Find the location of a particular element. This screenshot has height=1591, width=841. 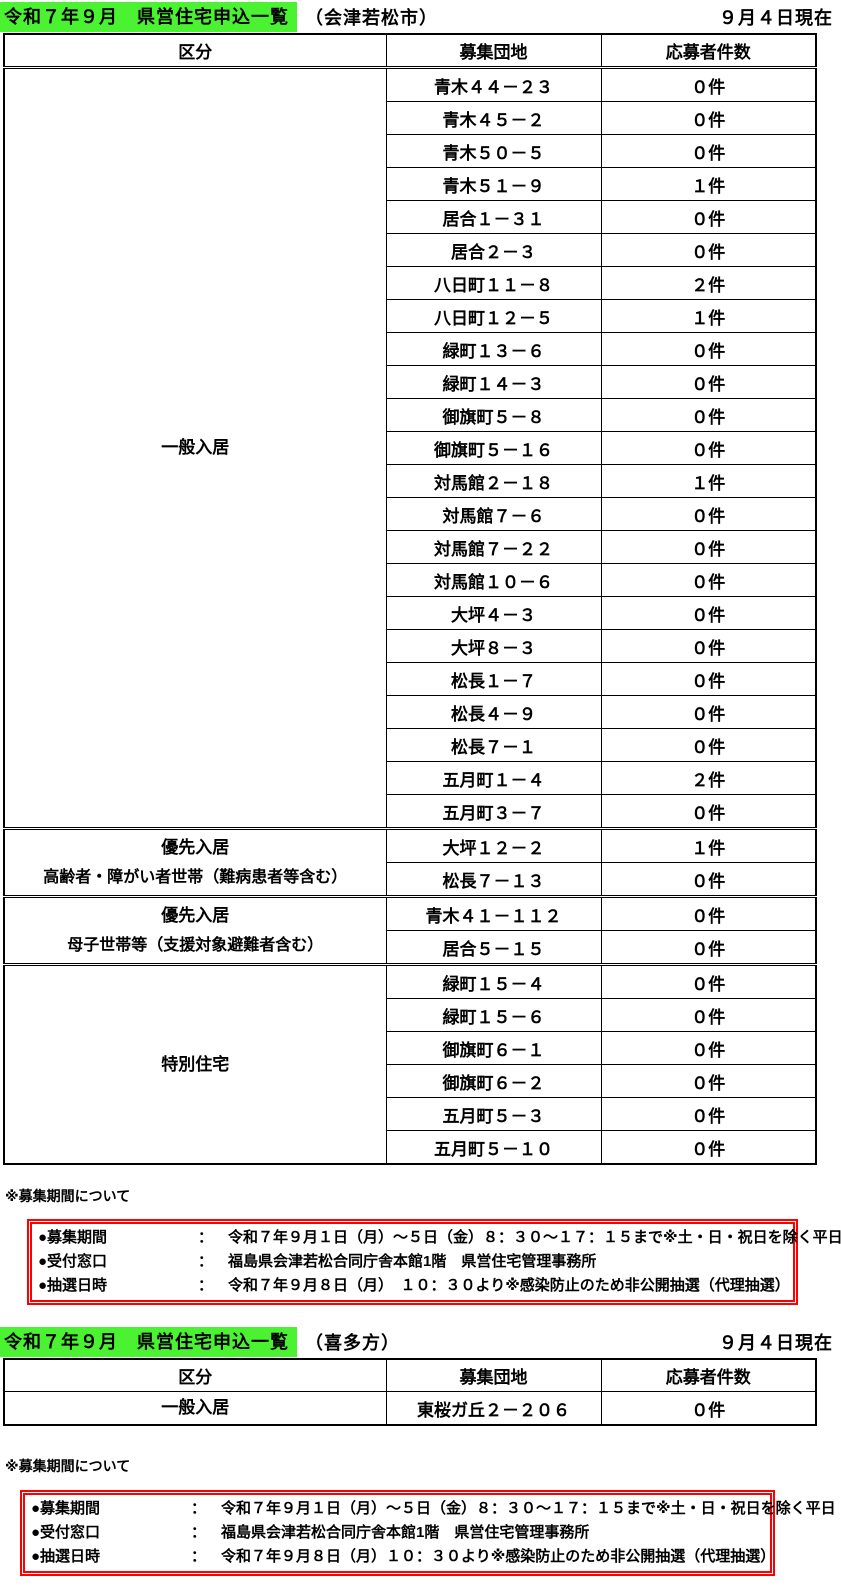

danchi-cell: 五月町５－３ is located at coordinates (493, 1114).